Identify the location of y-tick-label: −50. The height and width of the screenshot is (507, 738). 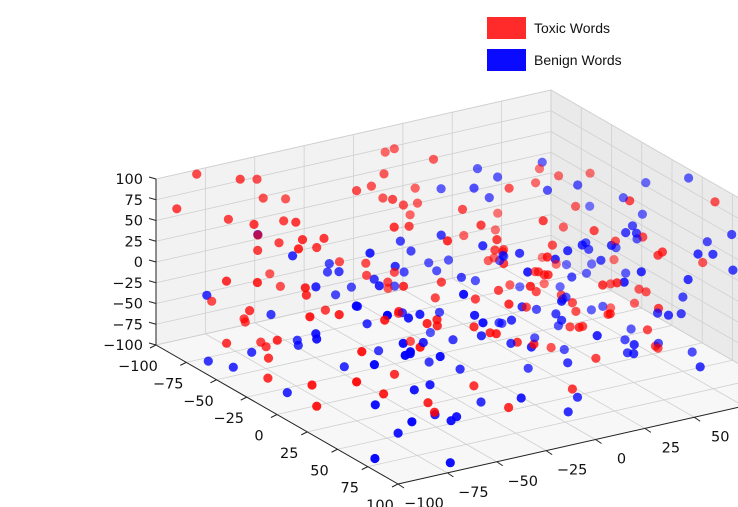
(522, 482).